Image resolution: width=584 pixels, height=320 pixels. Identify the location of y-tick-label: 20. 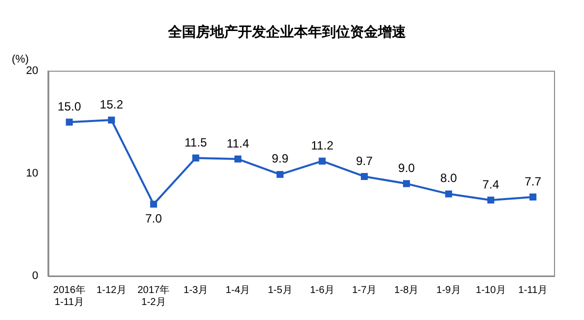
(32, 70).